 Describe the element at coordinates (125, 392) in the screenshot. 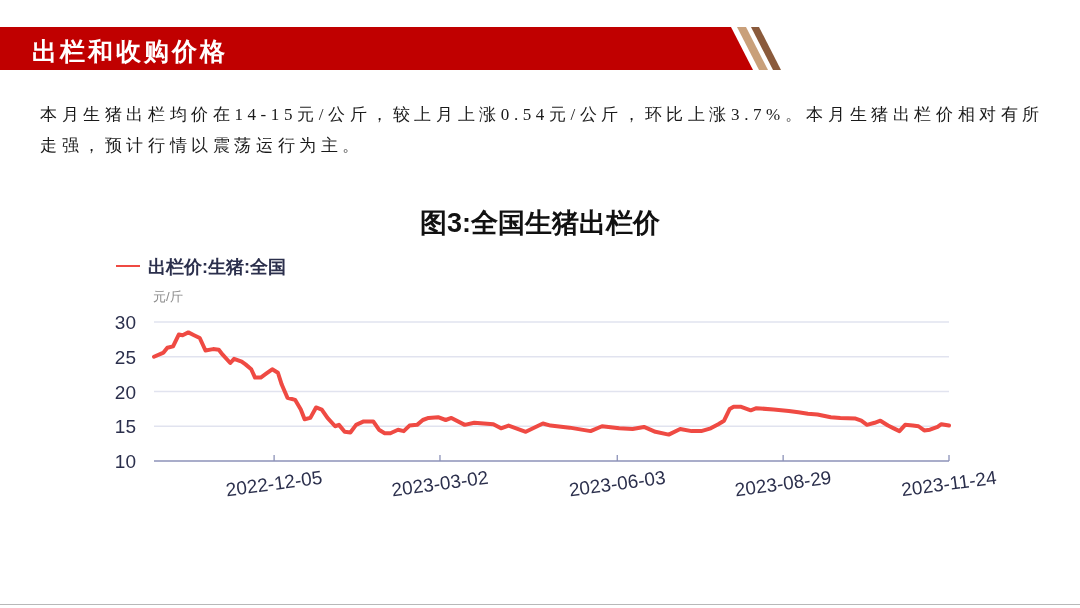

I see `y-tick-label: 20` at that location.